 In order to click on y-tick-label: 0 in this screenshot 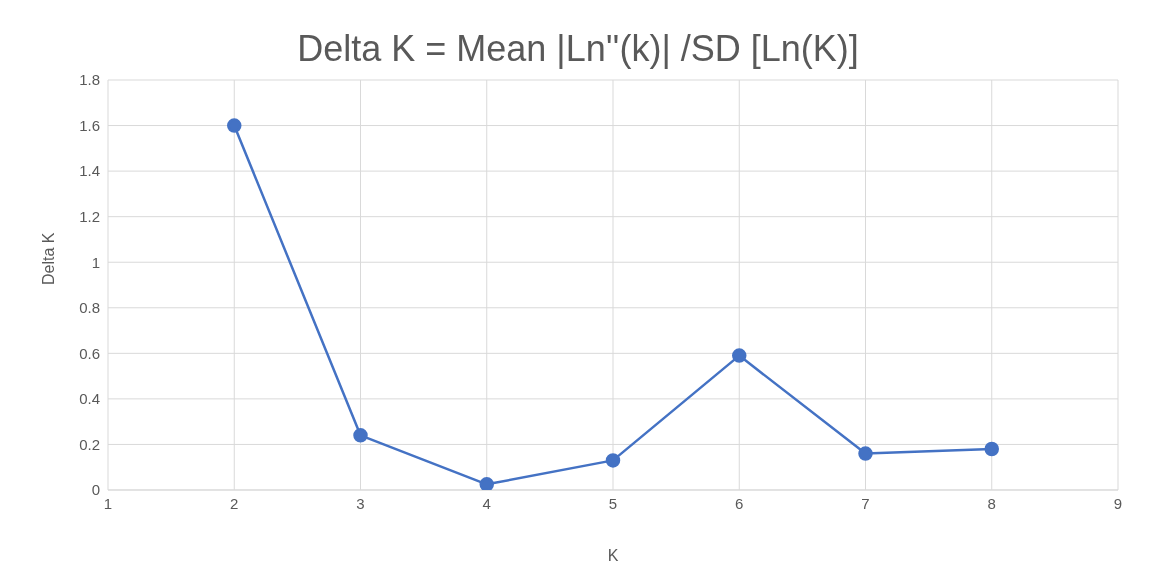, I will do `click(95, 490)`.